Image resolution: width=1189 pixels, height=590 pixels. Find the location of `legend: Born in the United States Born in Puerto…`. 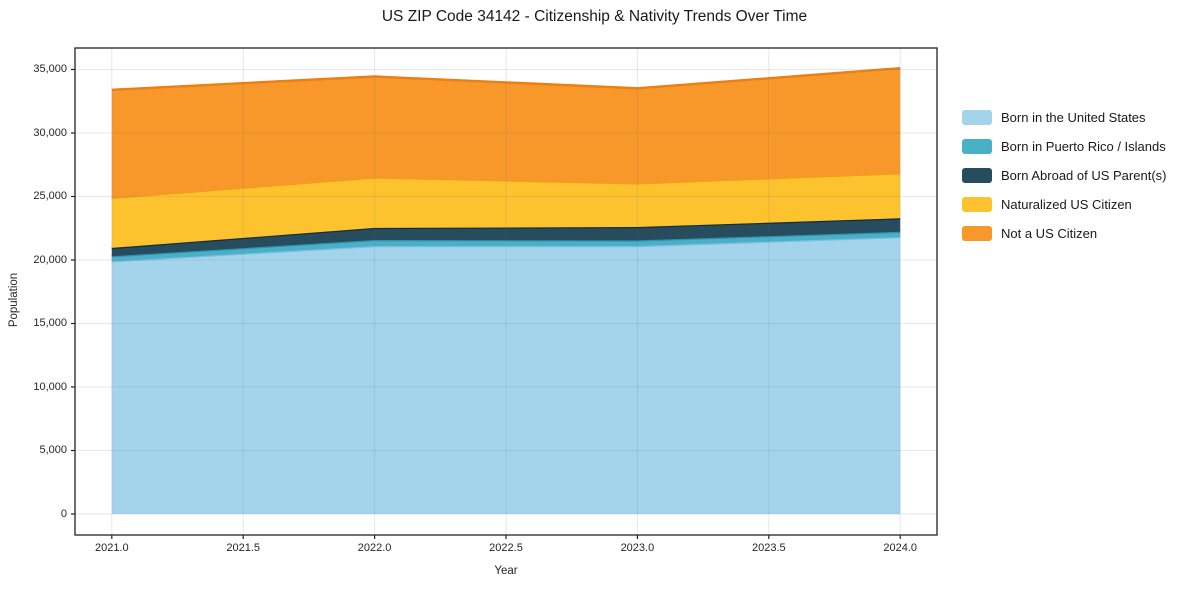

legend: Born in the United States Born in Puerto… is located at coordinates (1064, 175).